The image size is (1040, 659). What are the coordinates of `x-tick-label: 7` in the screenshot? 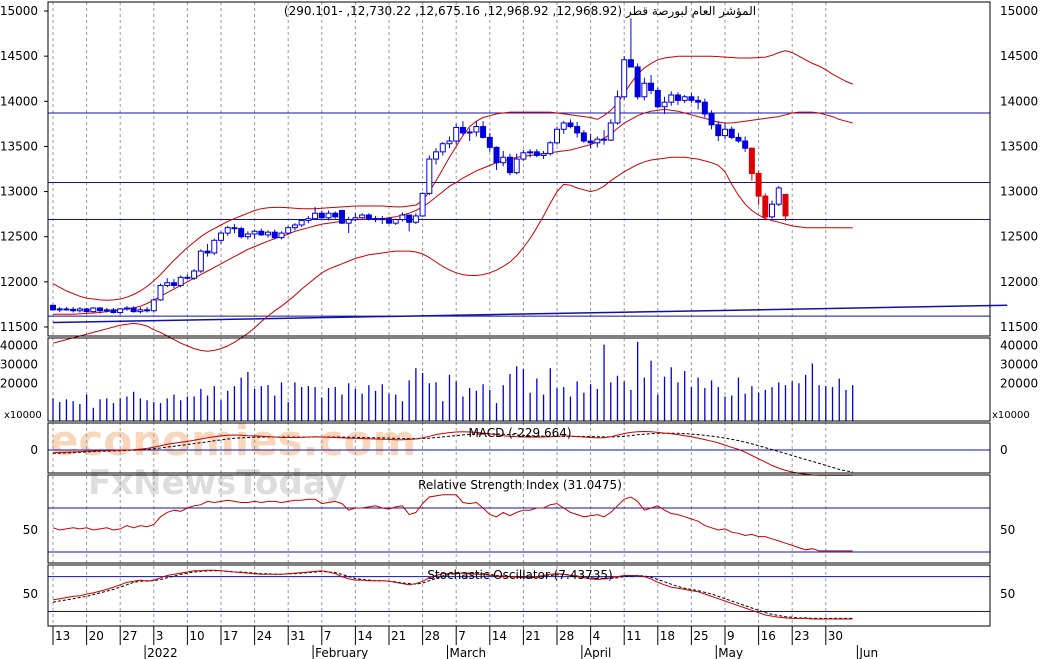 It's located at (462, 636).